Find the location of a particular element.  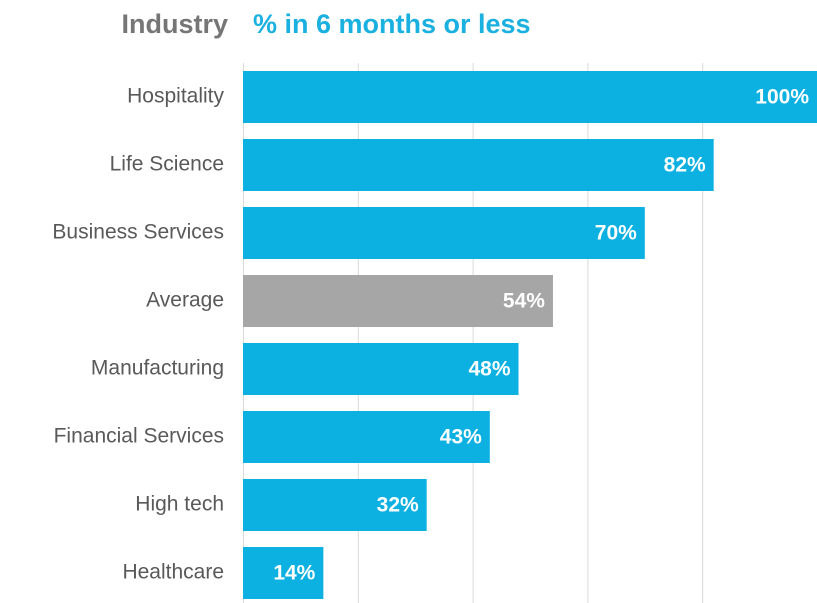

y-tick-label: Business Services is located at coordinates (138, 232).